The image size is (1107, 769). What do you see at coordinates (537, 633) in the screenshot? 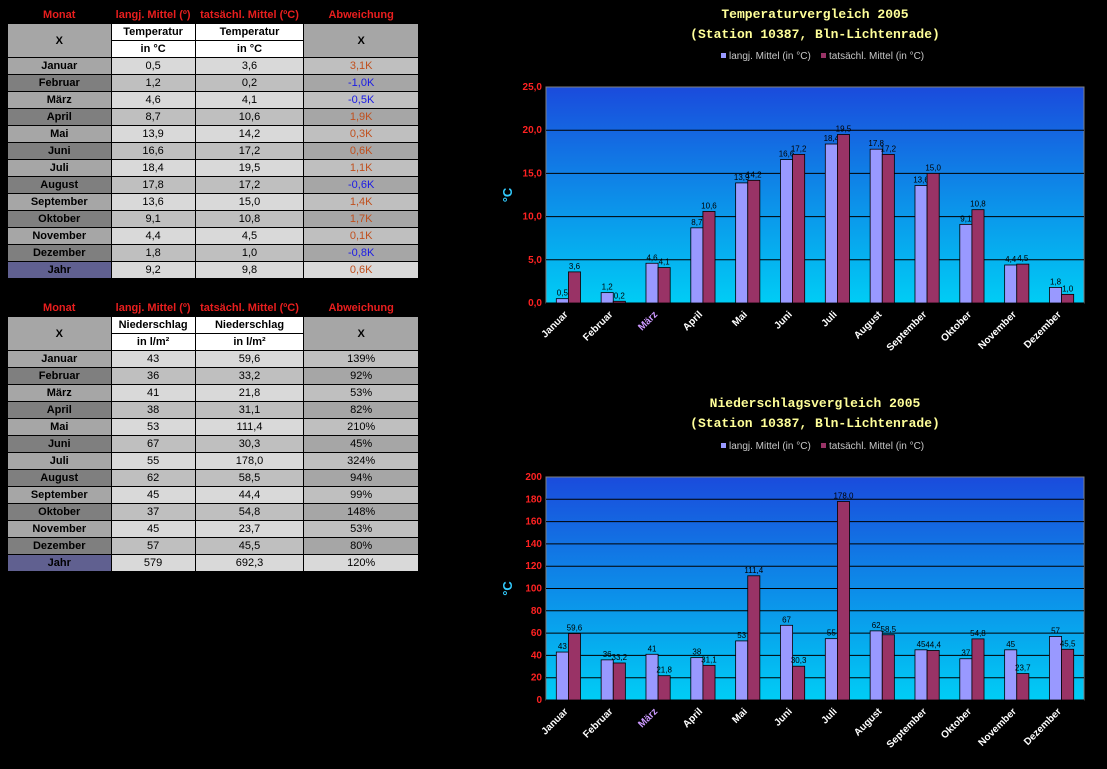
I see `y-tick-label: 60` at bounding box center [537, 633].